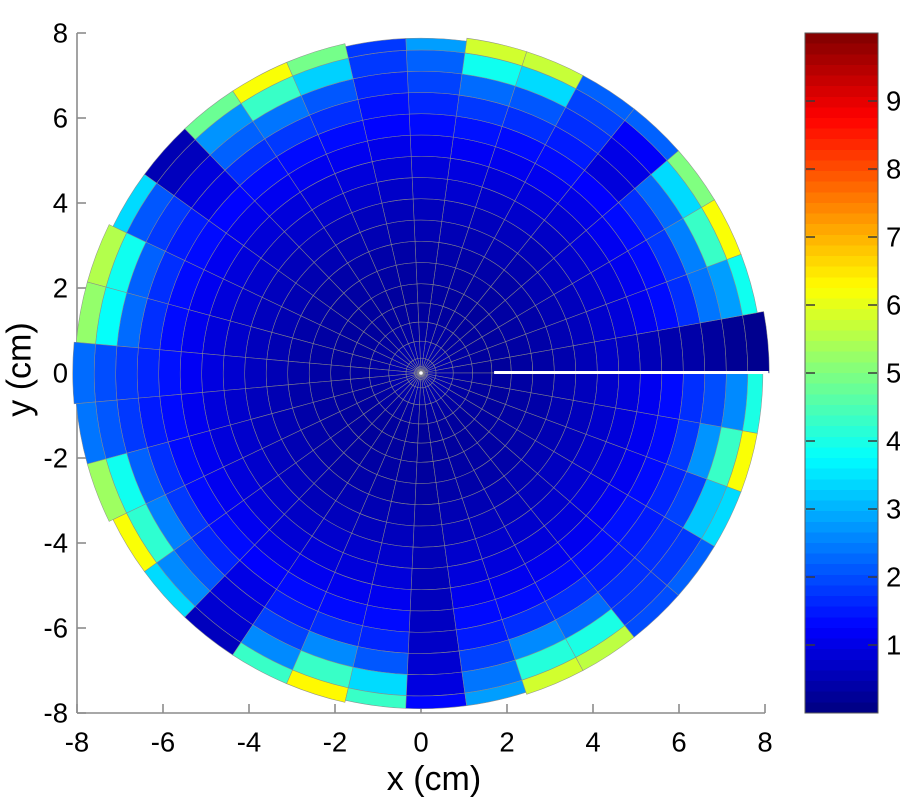  What do you see at coordinates (434, 779) in the screenshot?
I see `x-axis-label: x (cm)` at bounding box center [434, 779].